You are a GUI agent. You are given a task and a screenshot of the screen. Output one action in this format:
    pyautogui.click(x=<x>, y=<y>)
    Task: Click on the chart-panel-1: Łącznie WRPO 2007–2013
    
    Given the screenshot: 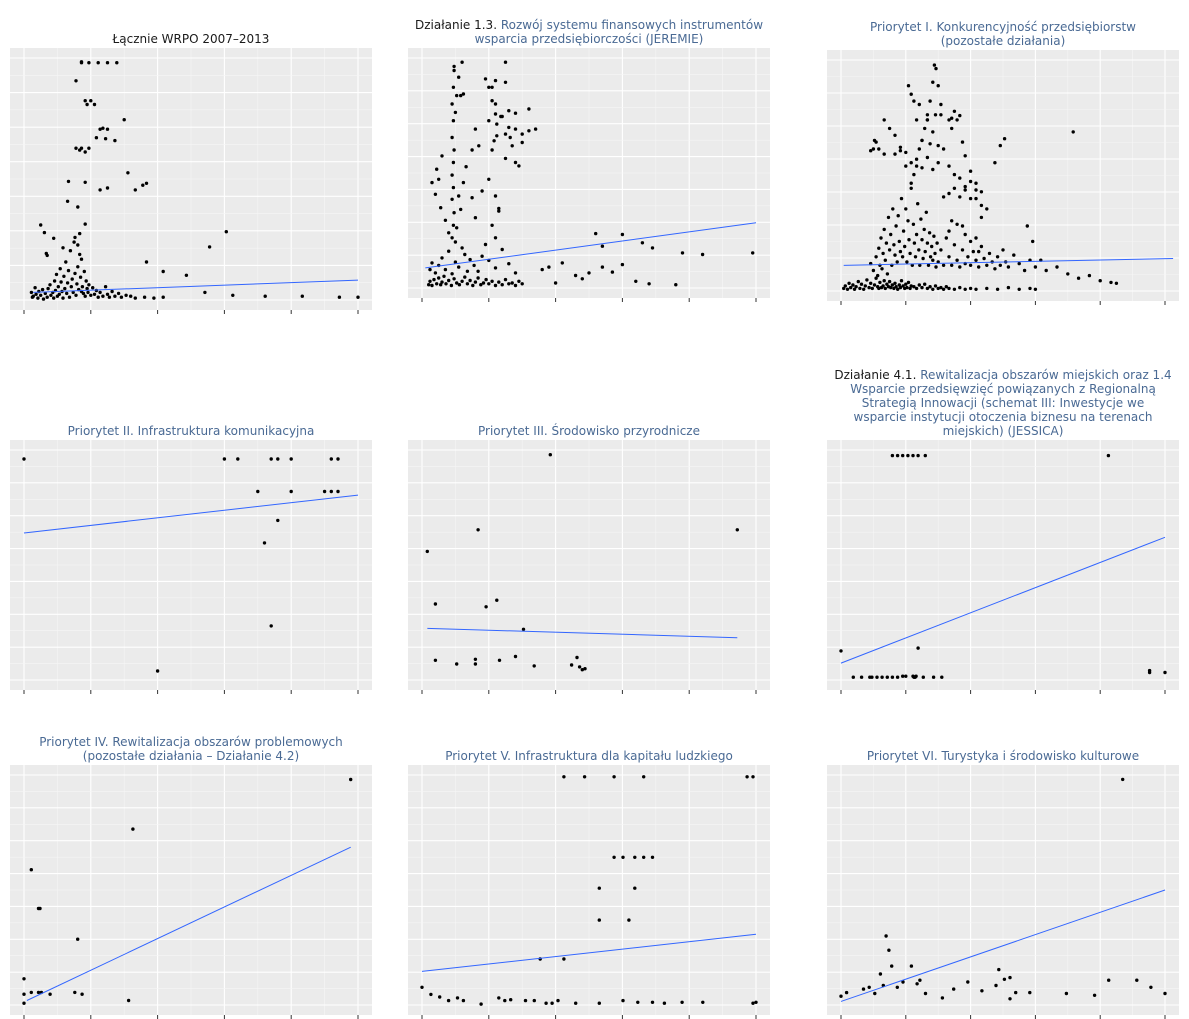 What is the action you would take?
    pyautogui.click(x=191, y=173)
    